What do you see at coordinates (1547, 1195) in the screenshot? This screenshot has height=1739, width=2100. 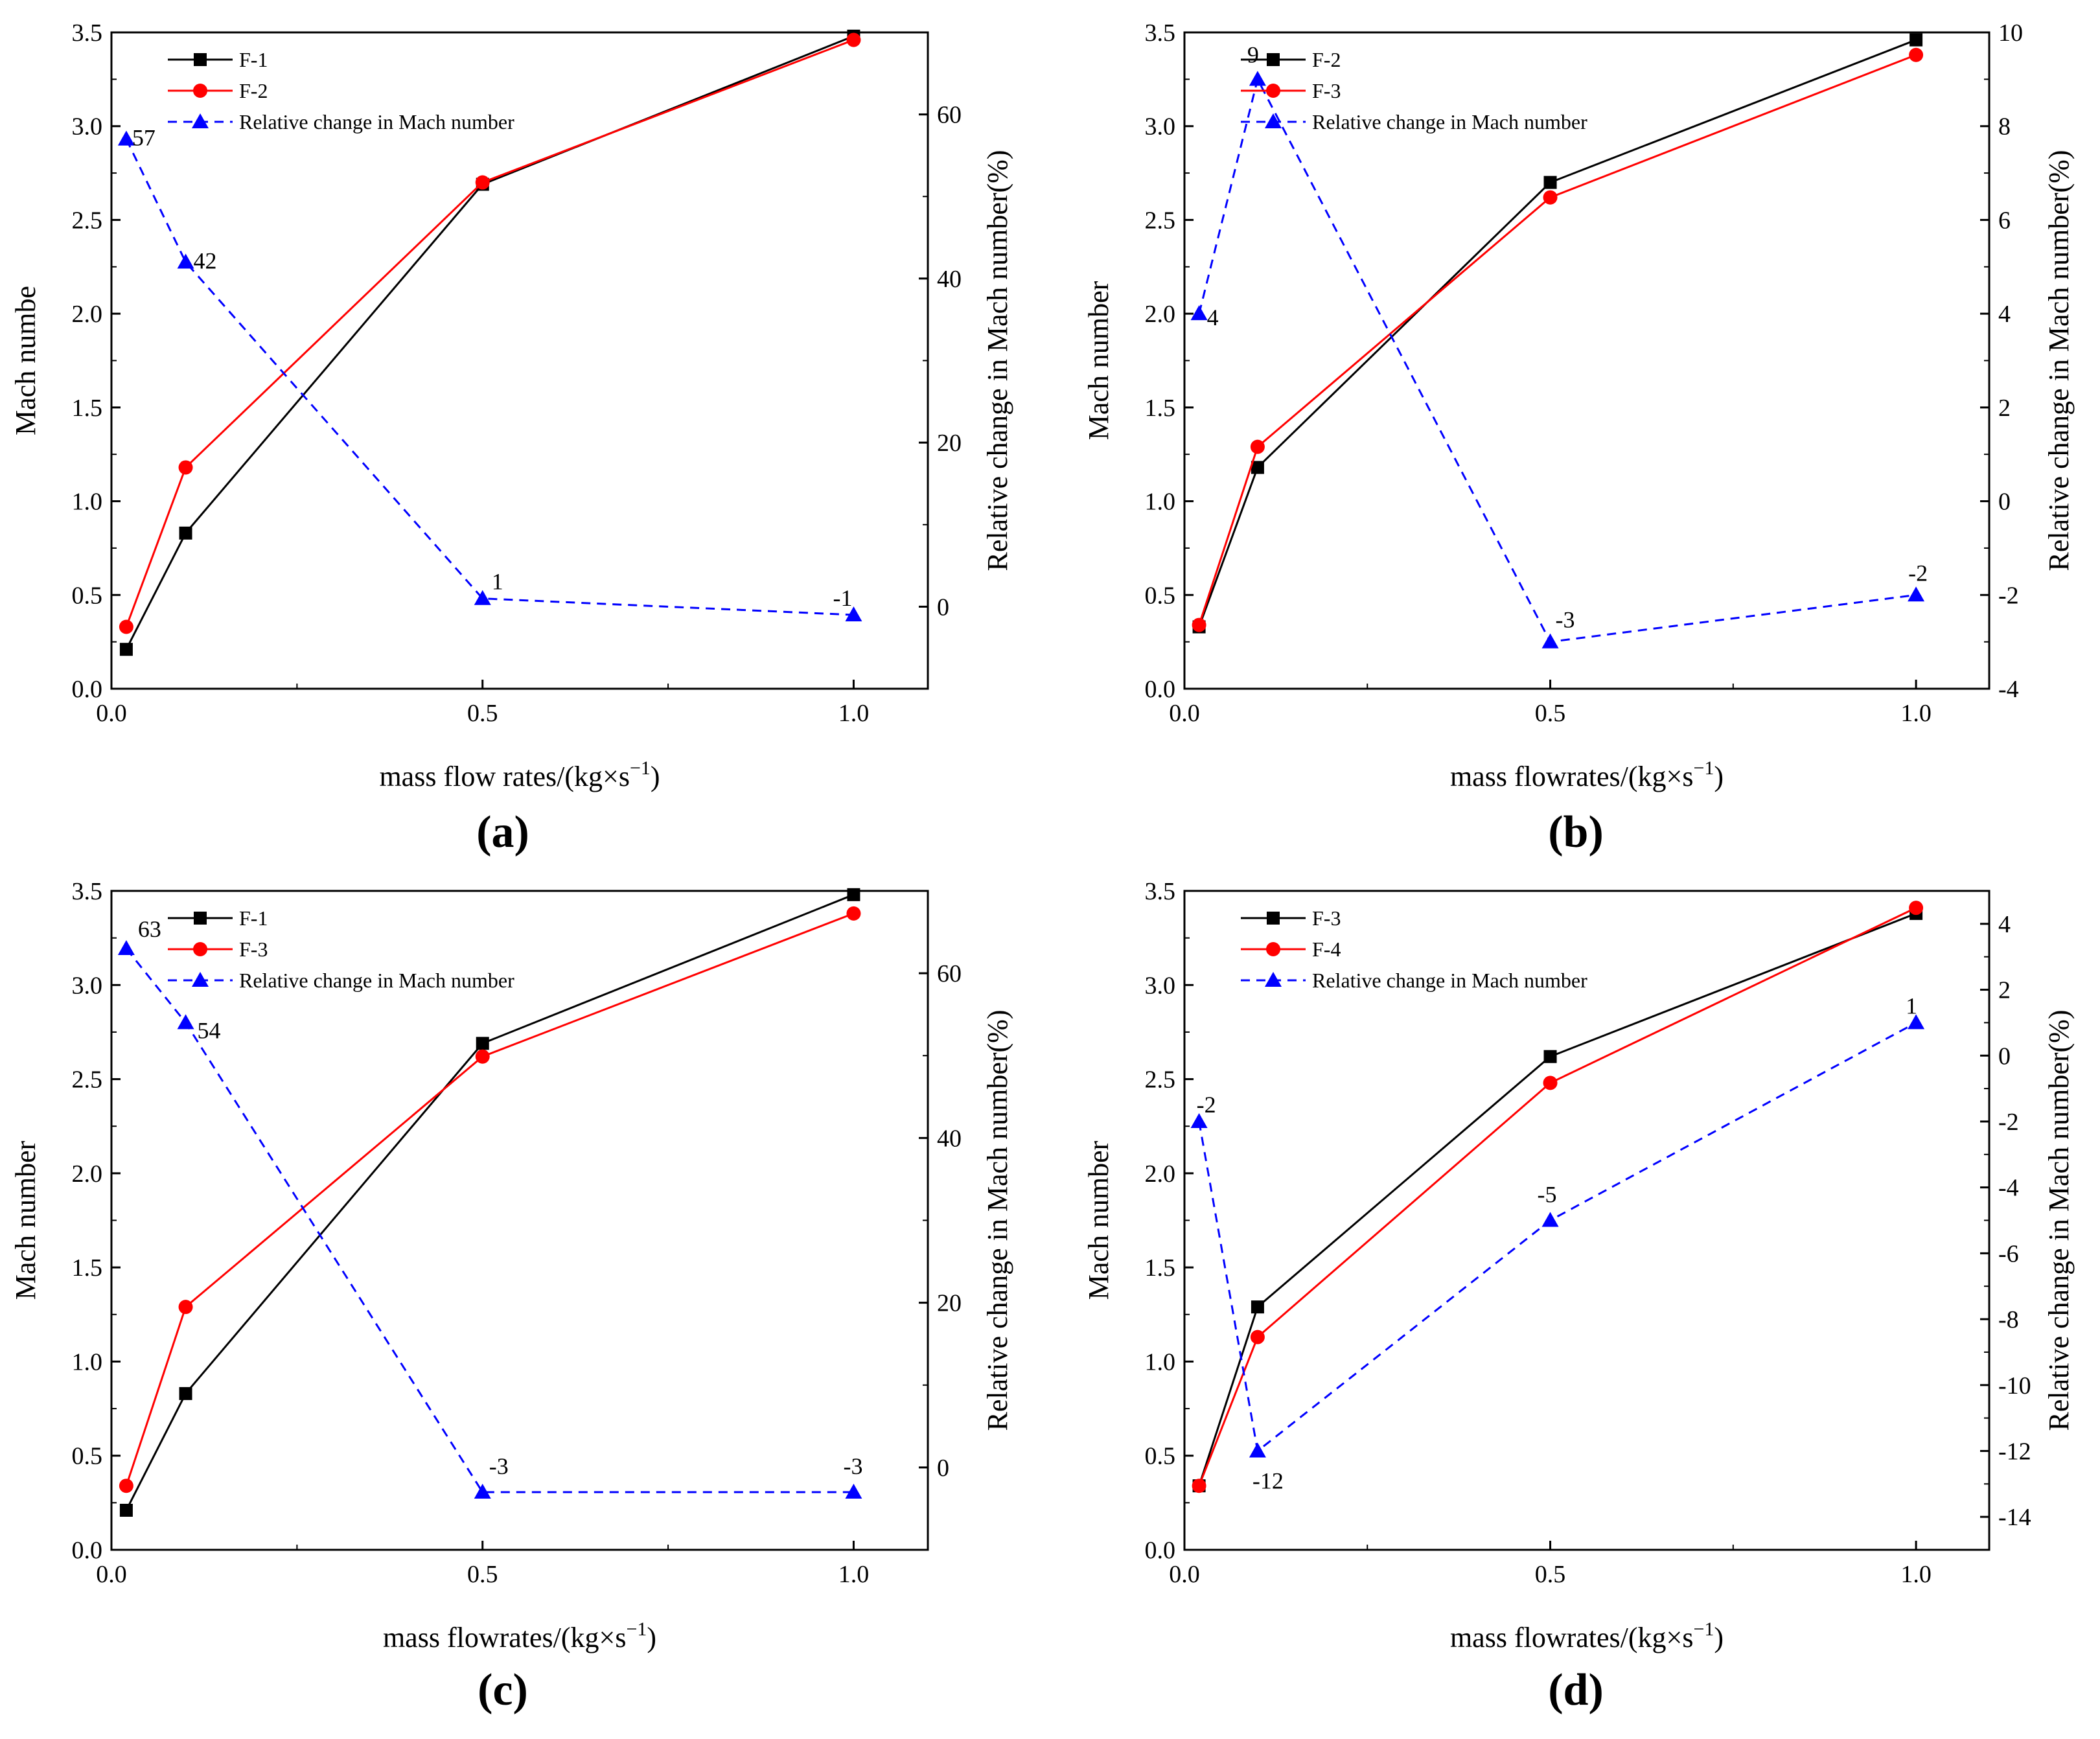 I see `data-label: -5` at bounding box center [1547, 1195].